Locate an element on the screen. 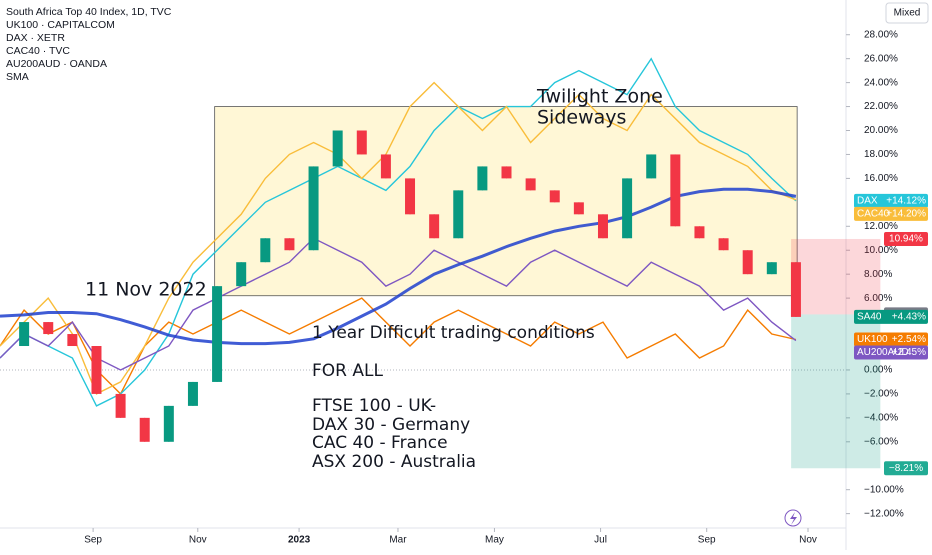  y-tick-label: 22.00% is located at coordinates (881, 106).